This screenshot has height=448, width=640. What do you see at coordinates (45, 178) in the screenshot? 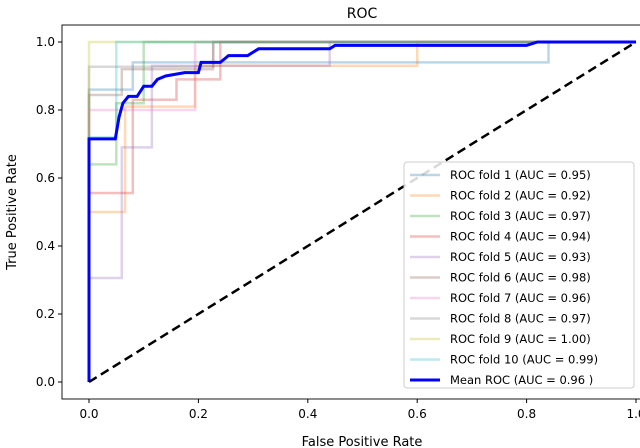
I see `y-tick-label: 0.6` at bounding box center [45, 178].